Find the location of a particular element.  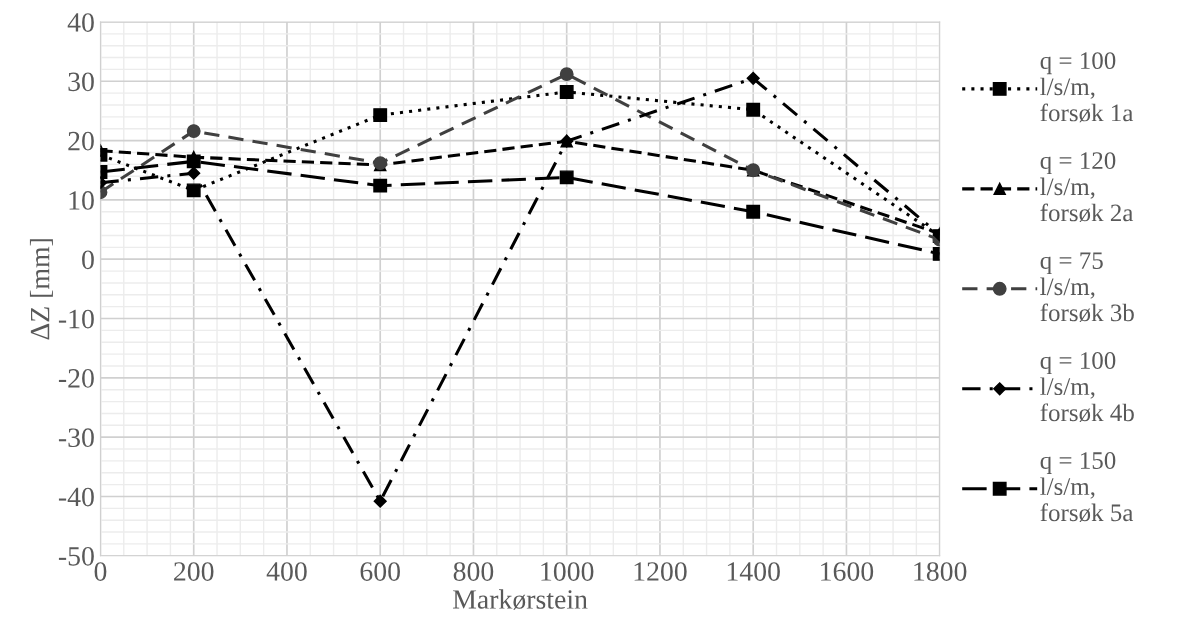

x-tick-label: 600 is located at coordinates (380, 571).